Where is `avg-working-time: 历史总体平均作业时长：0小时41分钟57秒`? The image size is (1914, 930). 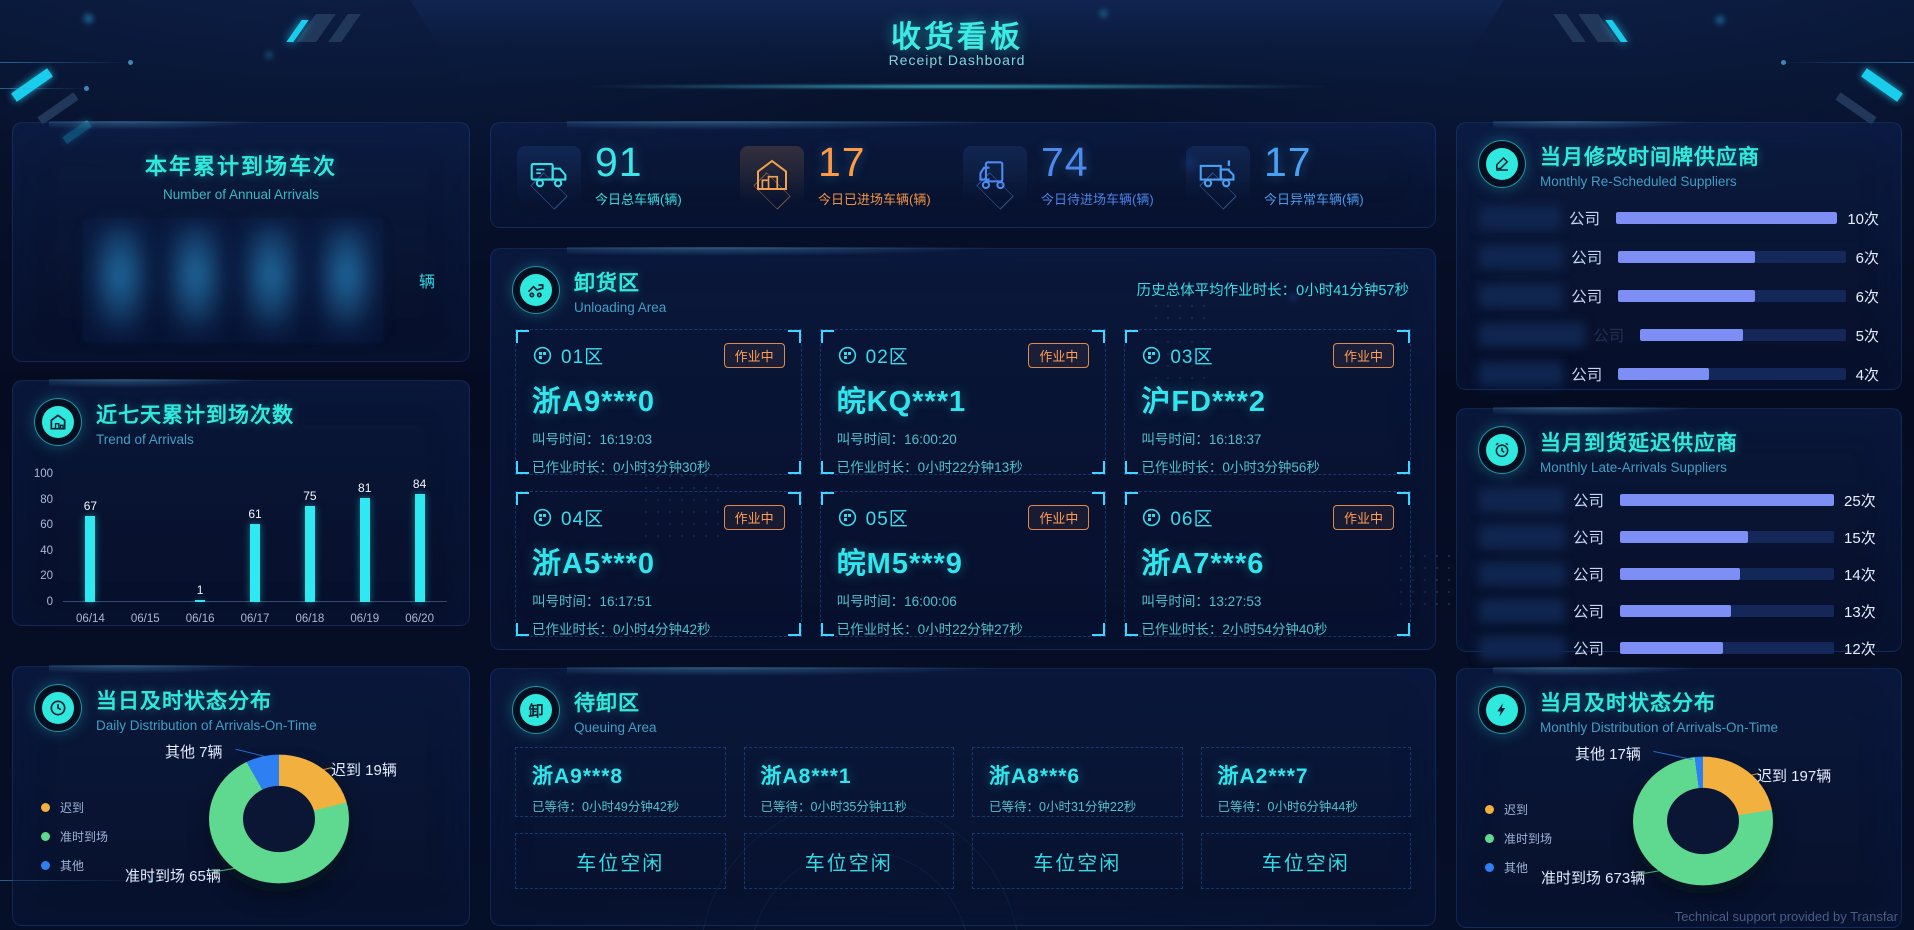 avg-working-time: 历史总体平均作业时长：0小时41分钟57秒 is located at coordinates (1272, 291).